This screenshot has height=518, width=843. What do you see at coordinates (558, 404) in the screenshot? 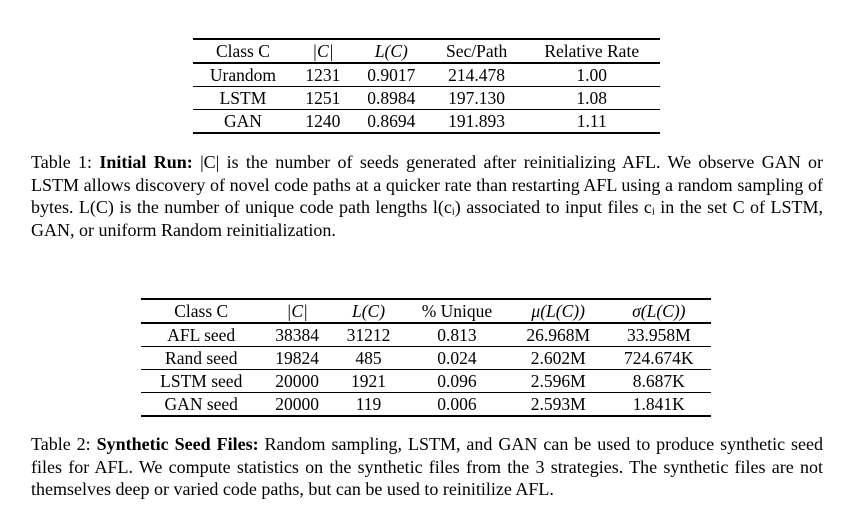
I see `table-cell: 2.593M` at bounding box center [558, 404].